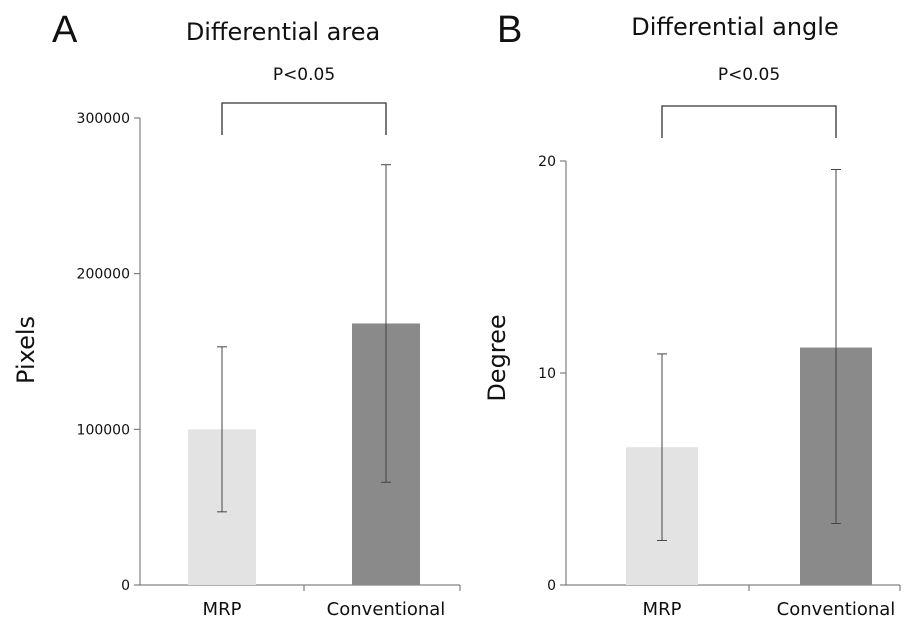 This screenshot has height=620, width=912. I want to click on y-tick-label: 20, so click(547, 162).